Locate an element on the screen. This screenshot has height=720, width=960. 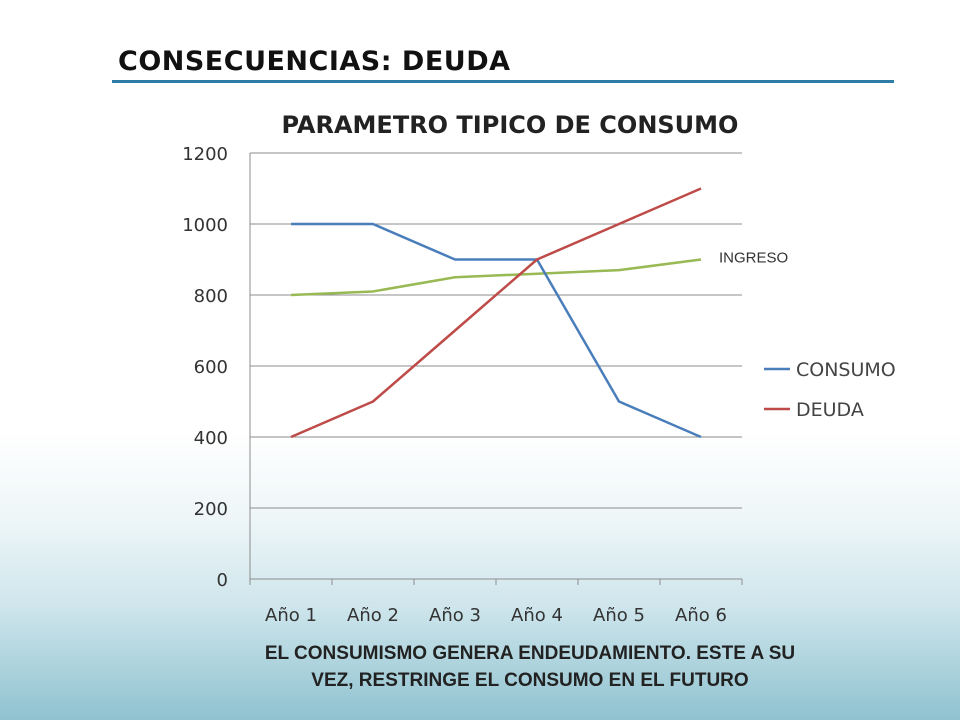
x-tick-label: Año 4 is located at coordinates (537, 615).